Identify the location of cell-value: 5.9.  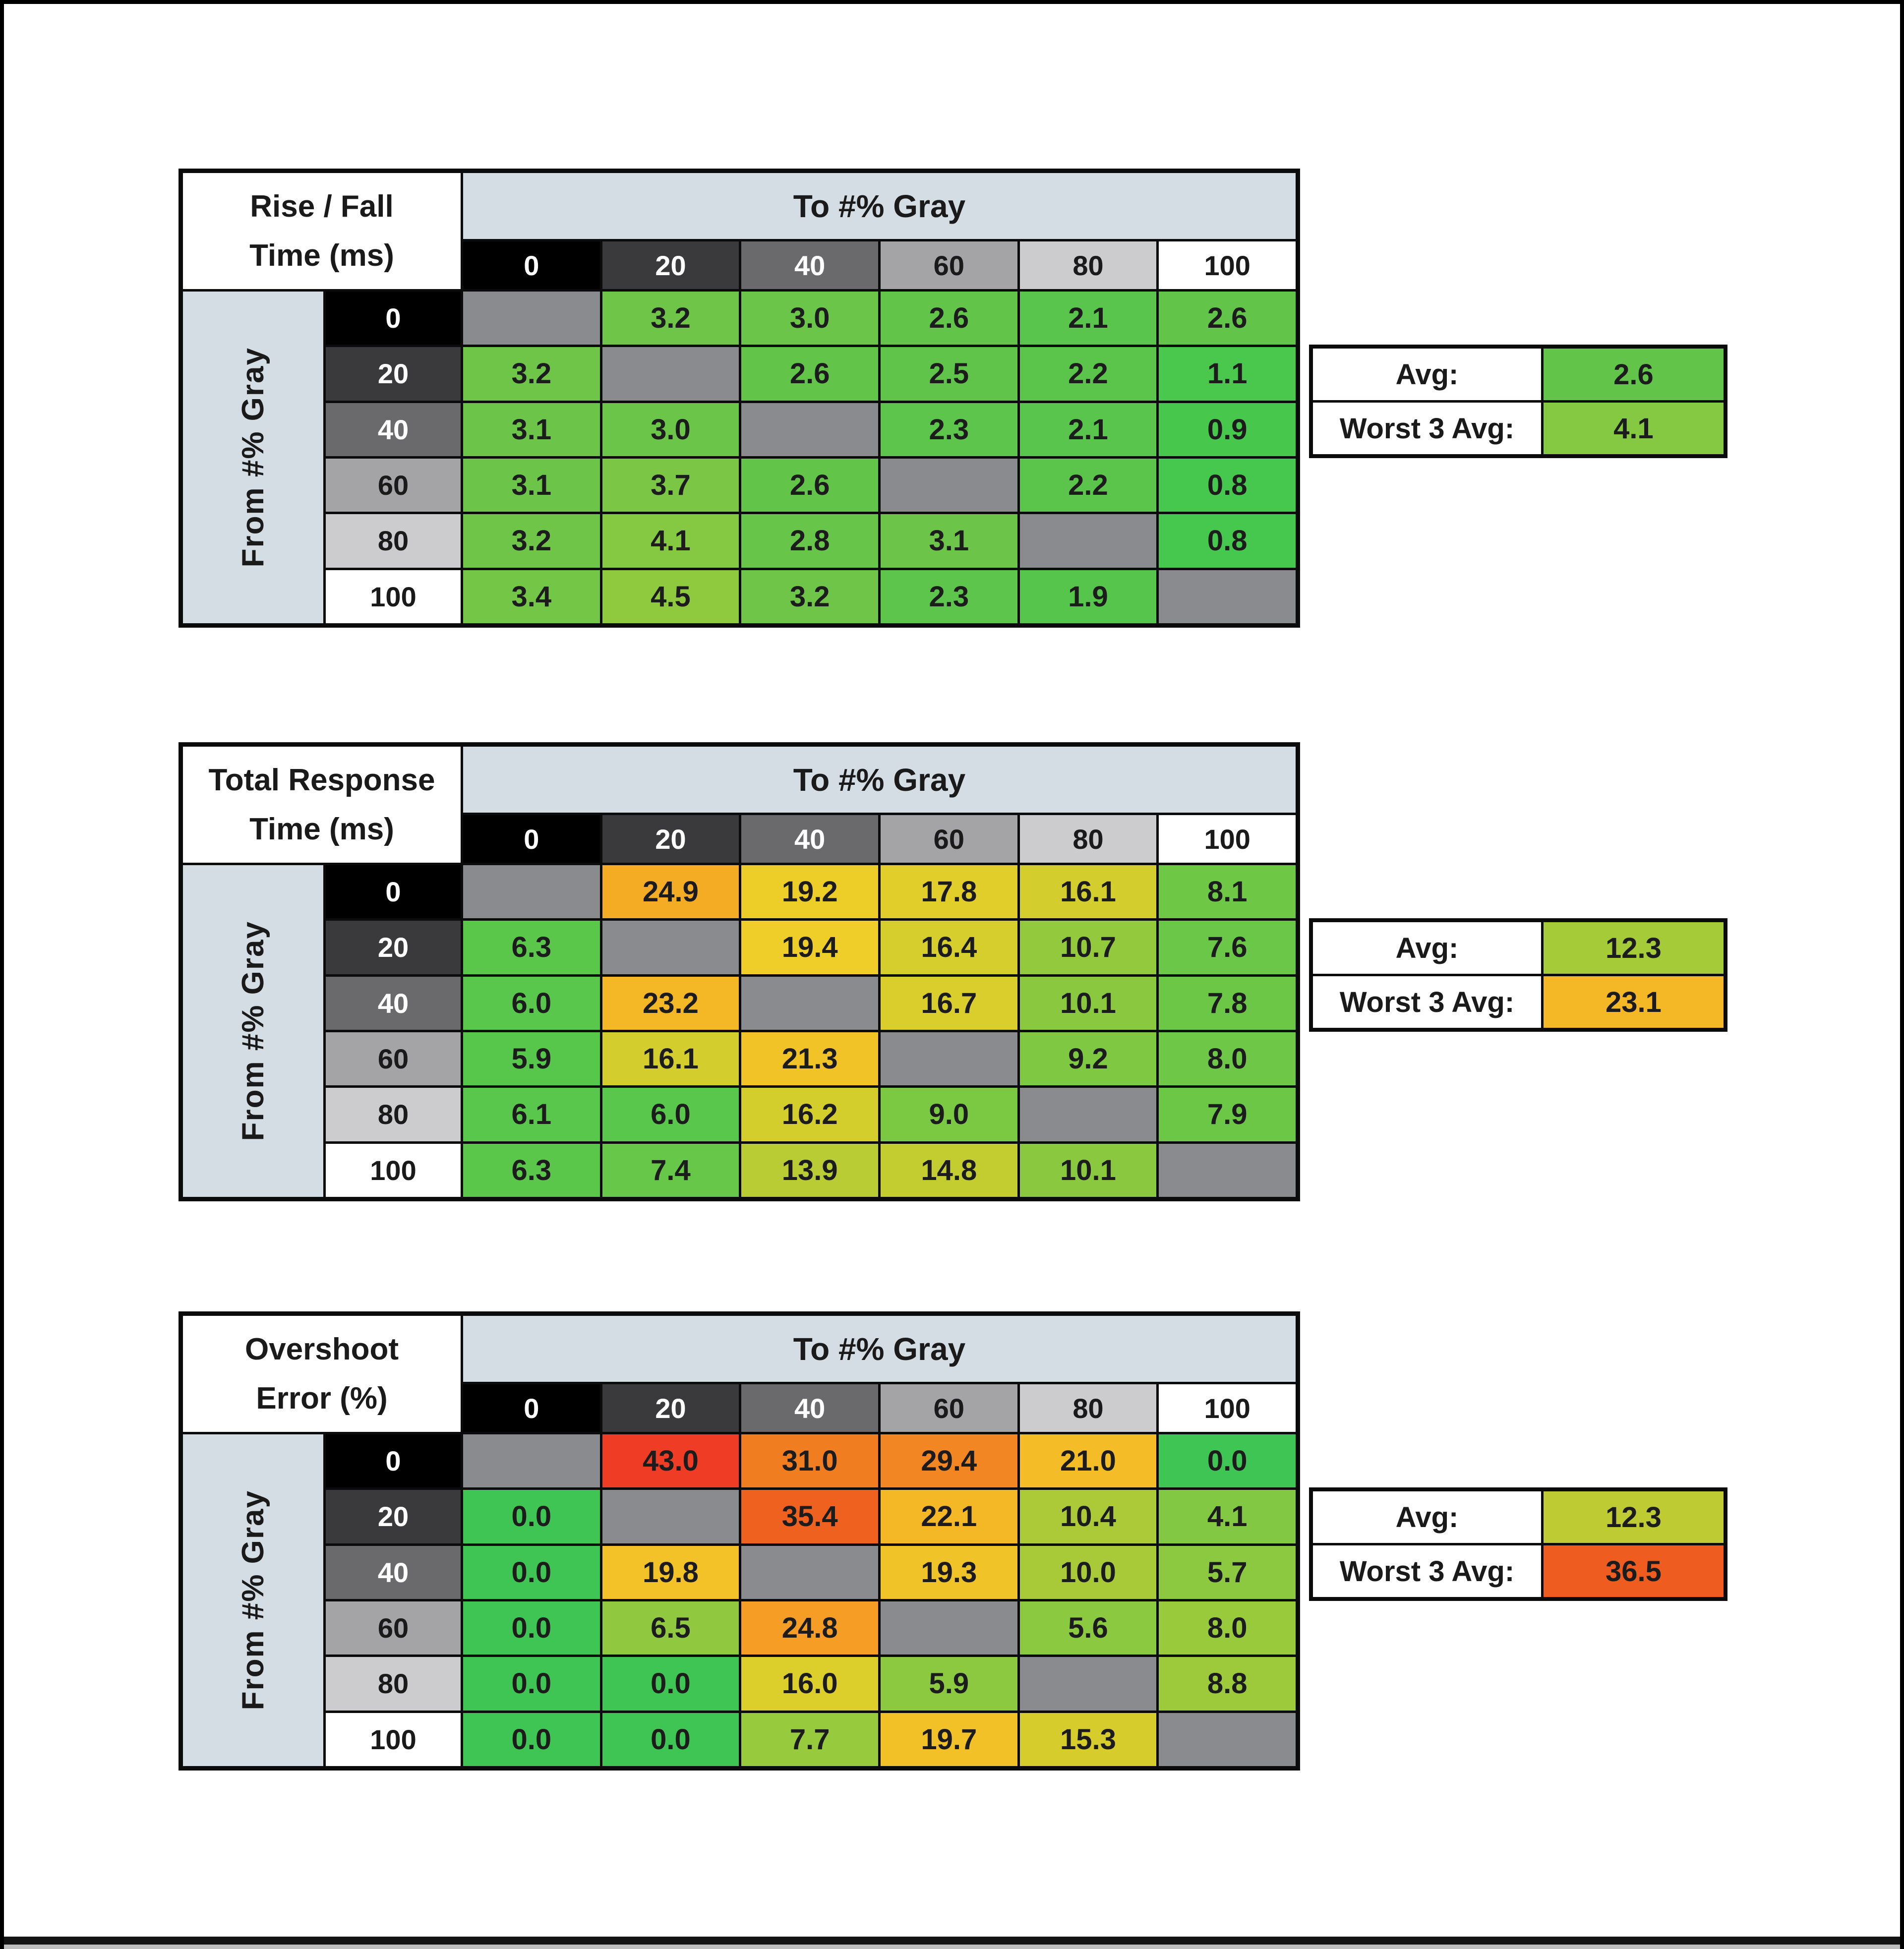
(949, 1684).